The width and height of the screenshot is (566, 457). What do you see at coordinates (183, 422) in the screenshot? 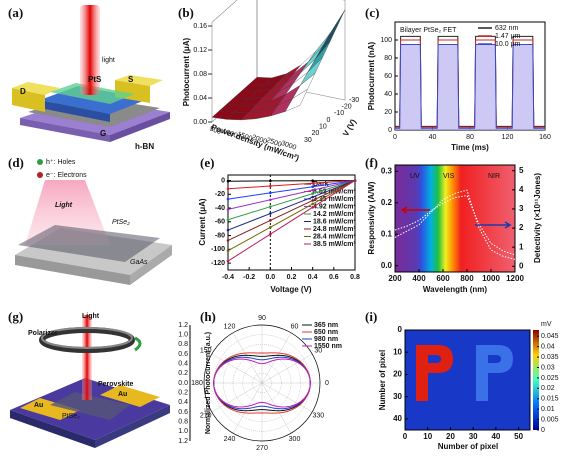
I see `r-tick-label: 0.8` at bounding box center [183, 422].